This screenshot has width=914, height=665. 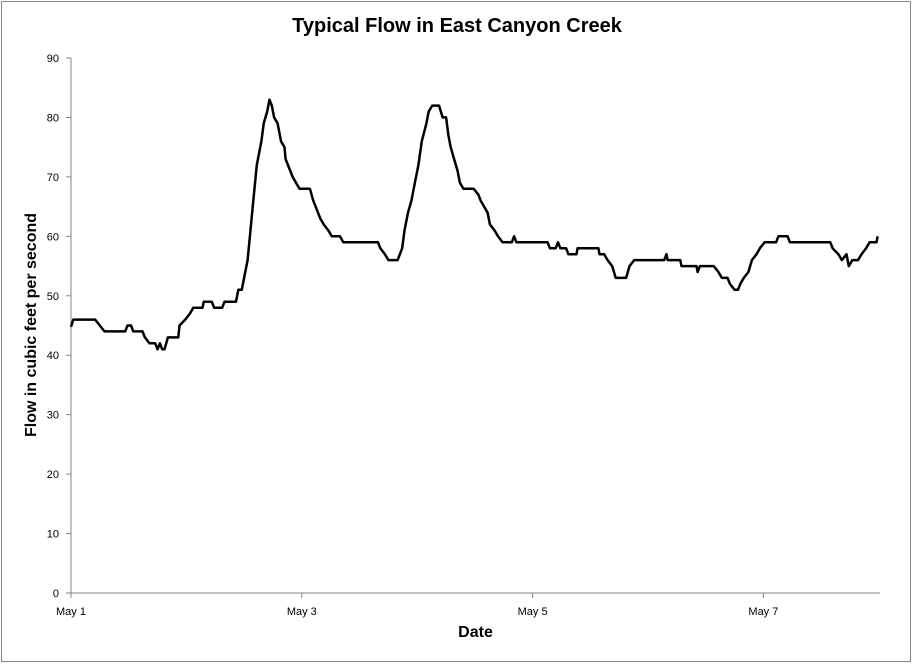 I want to click on y-tick-label: 10, so click(x=53, y=535).